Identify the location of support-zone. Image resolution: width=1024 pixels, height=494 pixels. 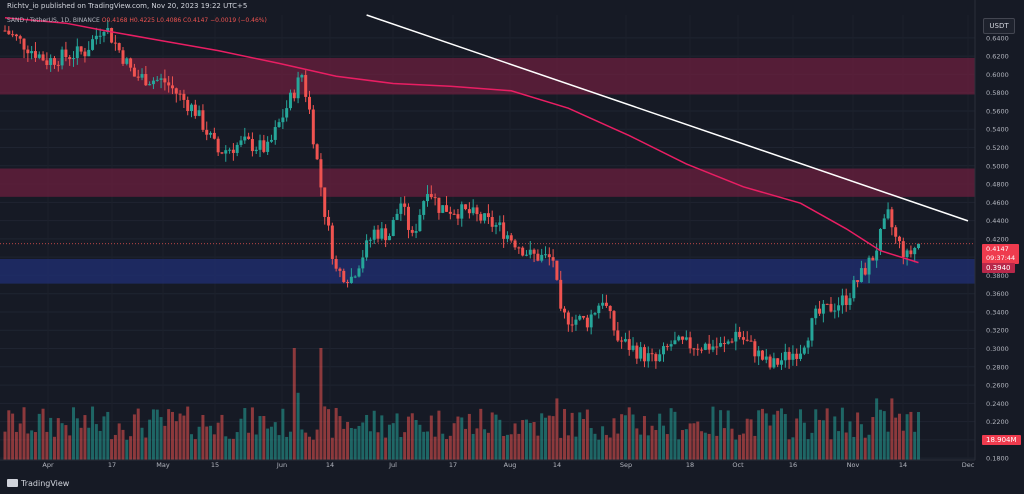
(487, 271).